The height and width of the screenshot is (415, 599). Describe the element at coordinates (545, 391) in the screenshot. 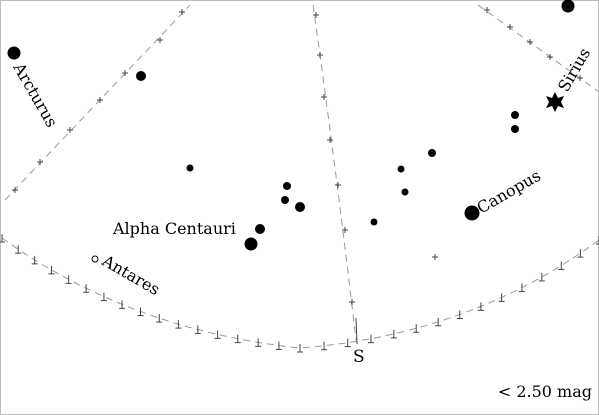

I see `magnitude-limit-label: < 2.50 mag` at that location.